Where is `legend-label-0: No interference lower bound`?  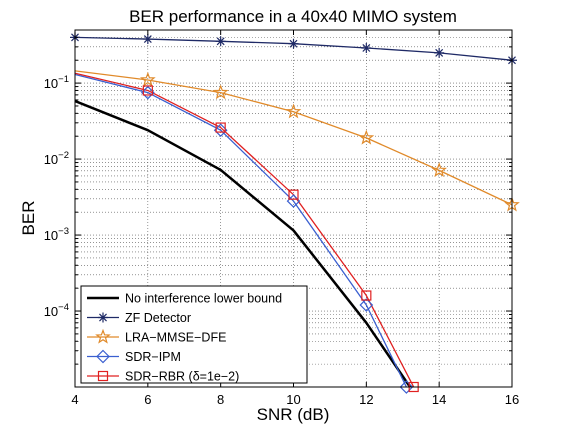
legend-label-0: No interference lower bound is located at coordinates (203, 299).